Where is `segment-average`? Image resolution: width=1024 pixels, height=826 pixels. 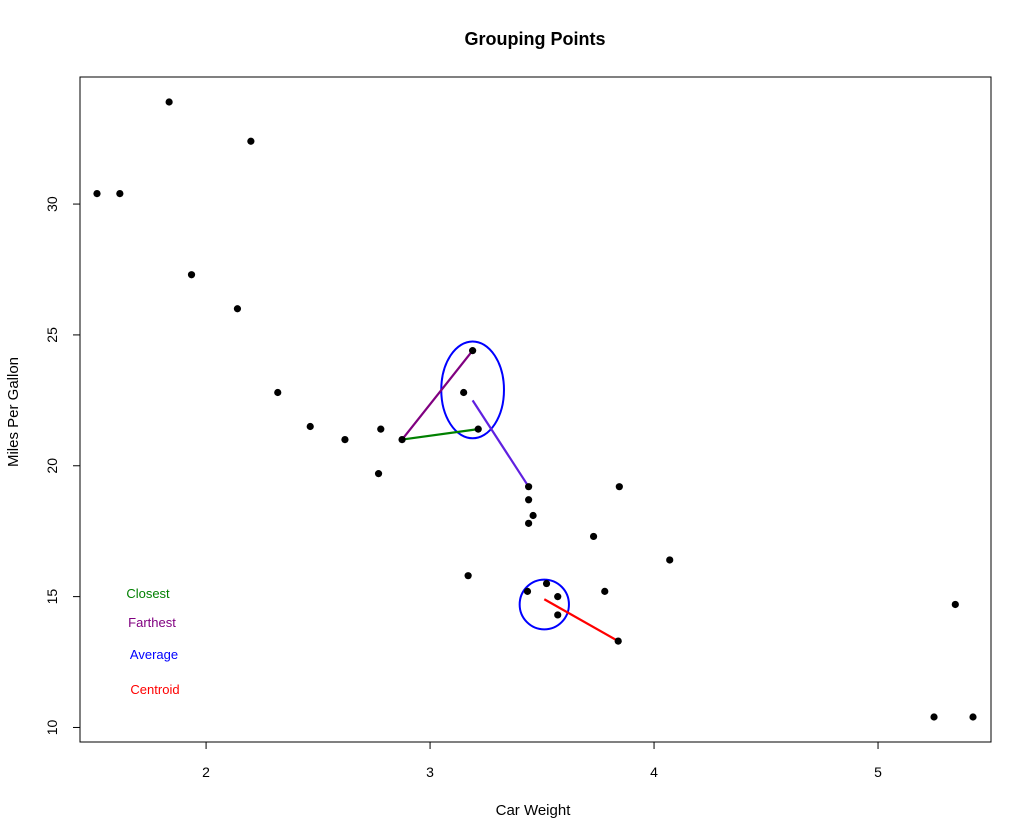
segment-average is located at coordinates (500, 443).